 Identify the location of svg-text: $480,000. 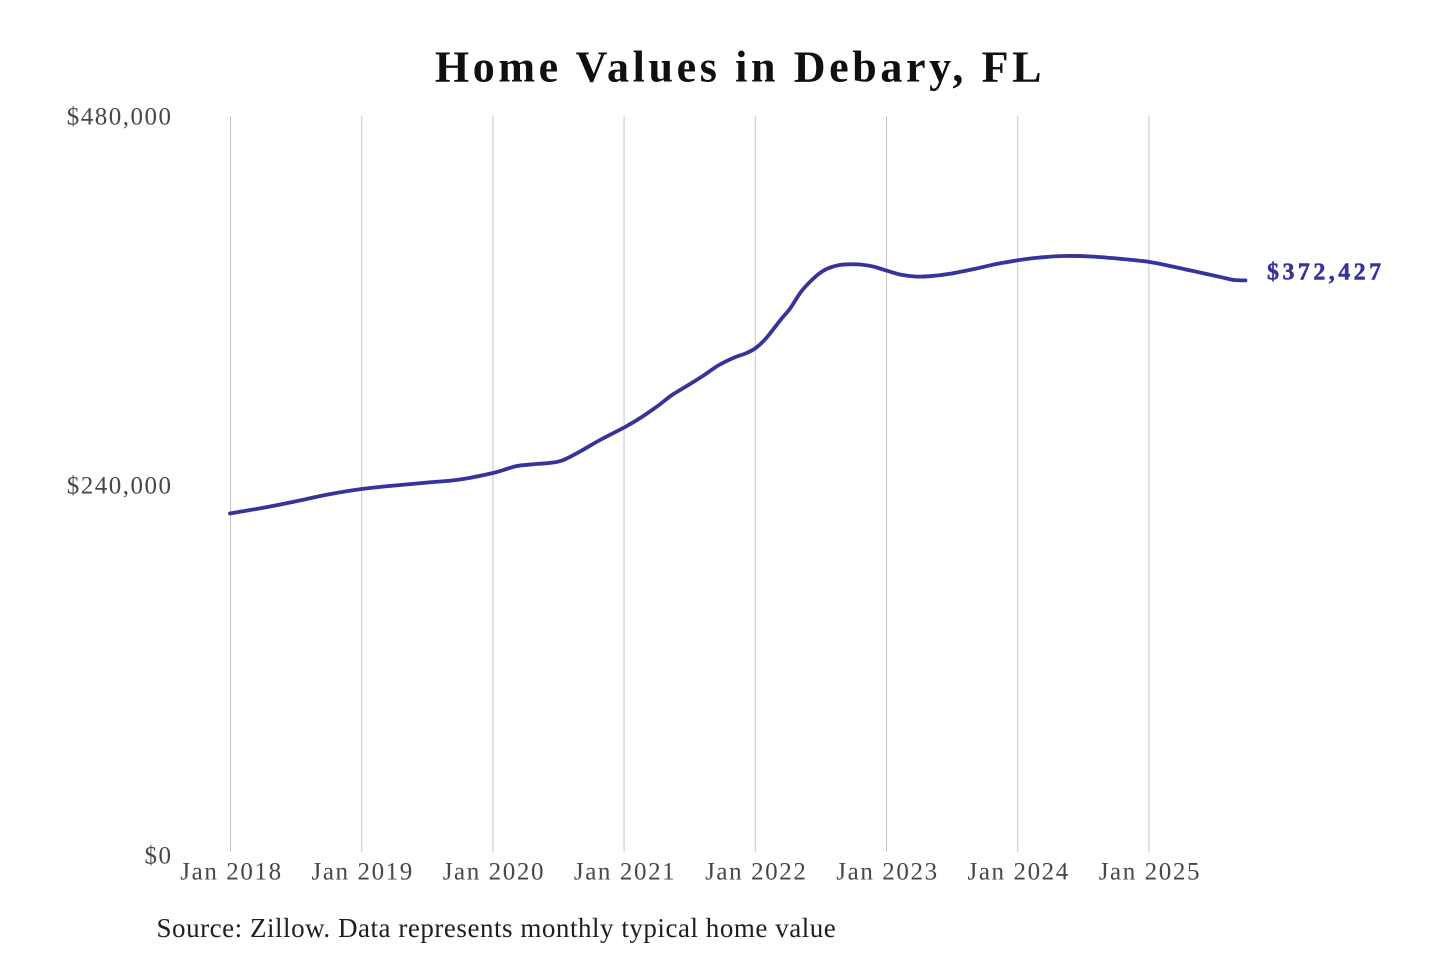
(120, 117).